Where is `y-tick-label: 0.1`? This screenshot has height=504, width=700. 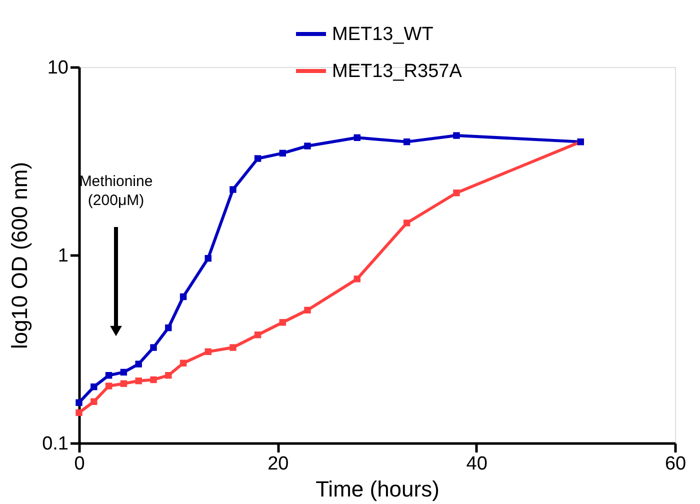 y-tick-label: 0.1 is located at coordinates (55, 444).